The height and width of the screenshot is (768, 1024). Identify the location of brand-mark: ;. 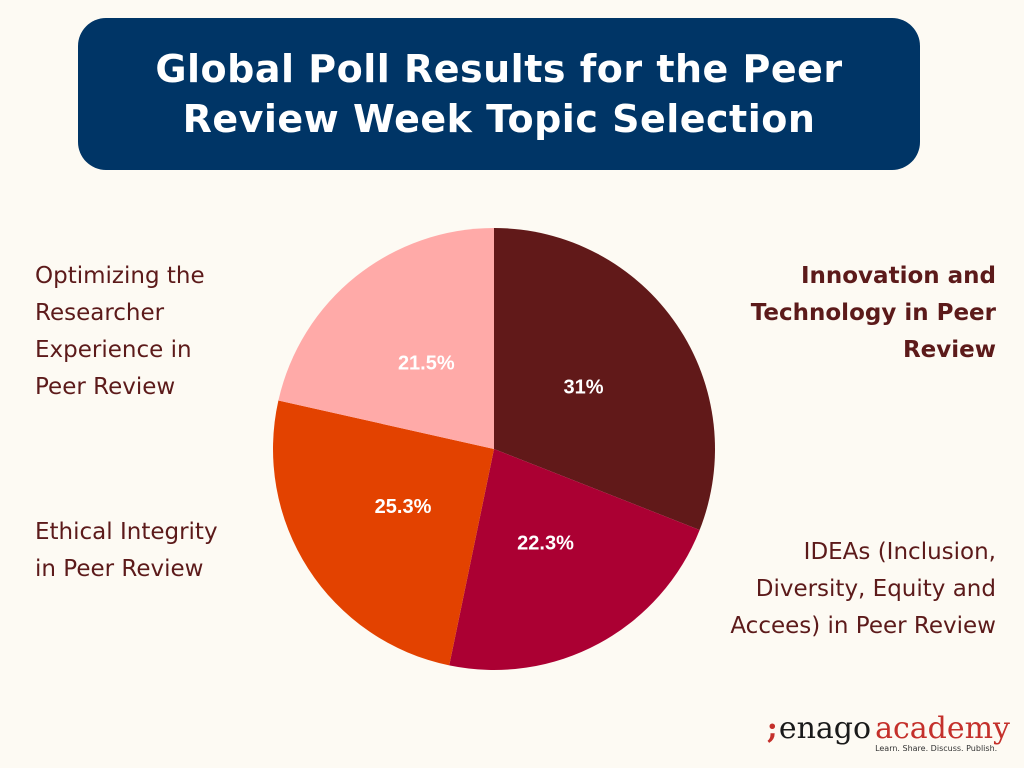
(772, 728).